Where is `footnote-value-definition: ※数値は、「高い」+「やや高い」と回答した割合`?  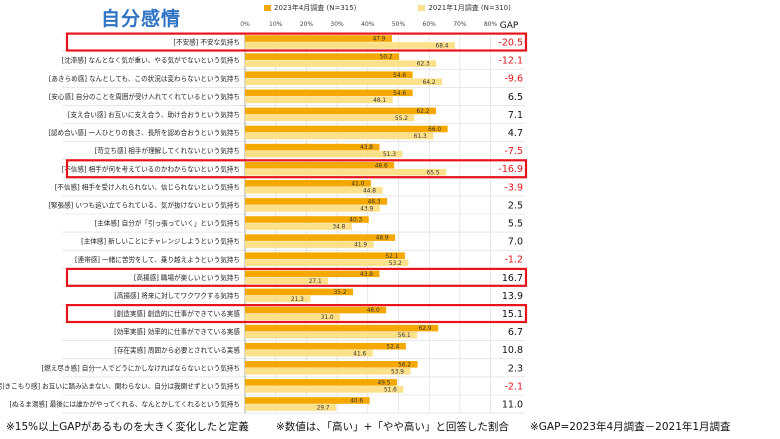
footnote-value-definition: ※数値は、「高い」+「やや高い」と回答した割合 is located at coordinates (392, 427).